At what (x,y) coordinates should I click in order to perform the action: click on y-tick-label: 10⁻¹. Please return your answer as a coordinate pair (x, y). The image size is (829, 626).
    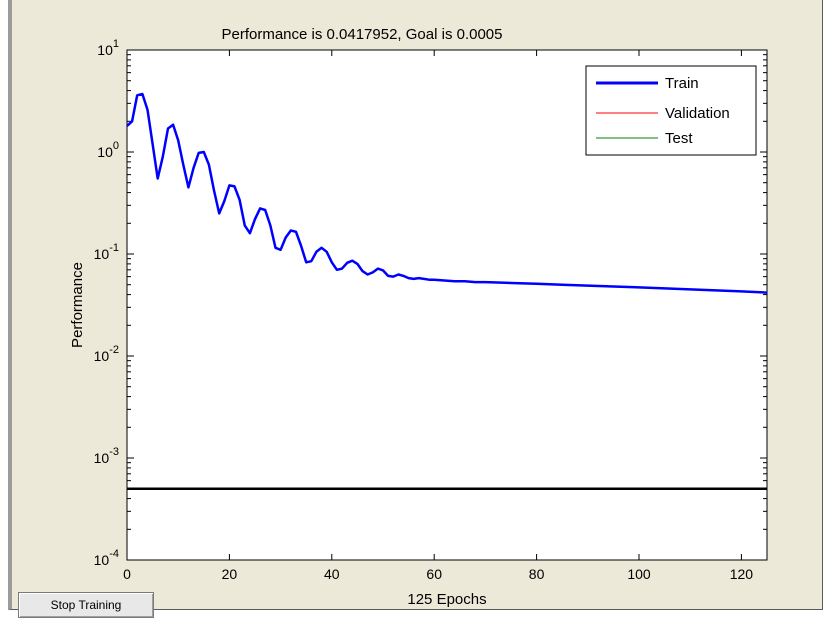
    Looking at the image, I should click on (106, 252).